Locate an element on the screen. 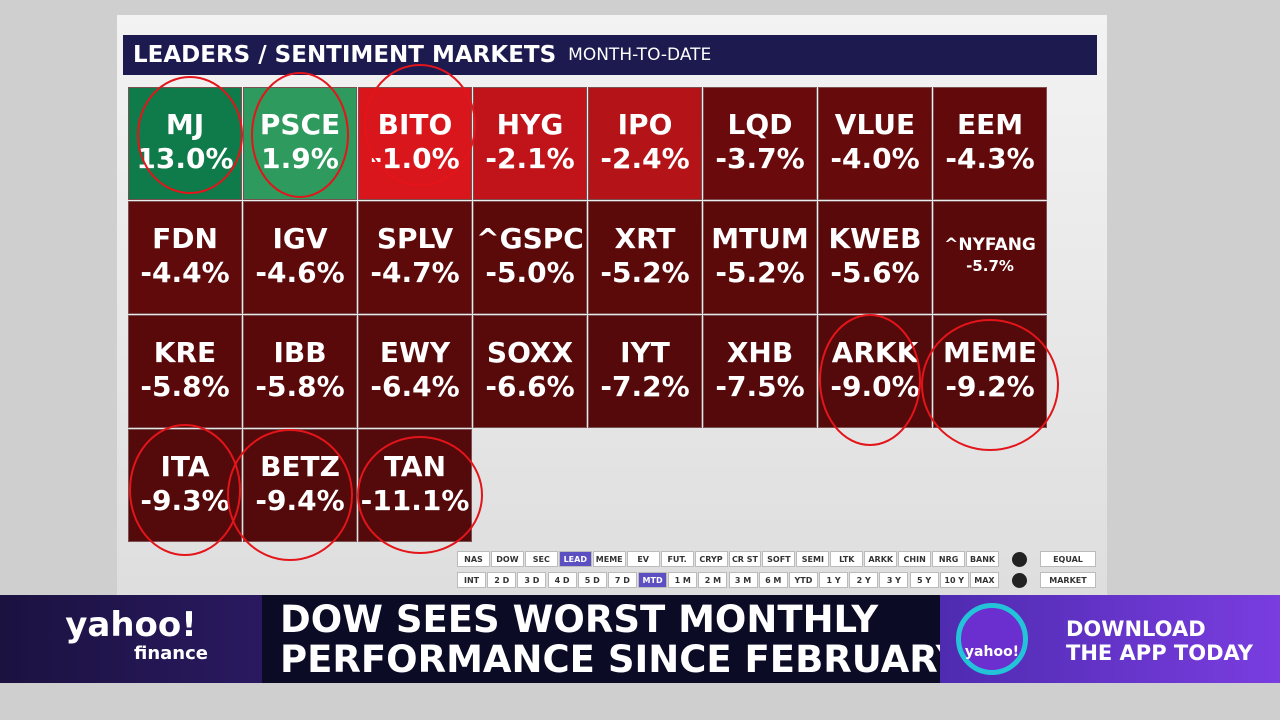 This screenshot has height=720, width=1280. button: BANK is located at coordinates (982, 559).